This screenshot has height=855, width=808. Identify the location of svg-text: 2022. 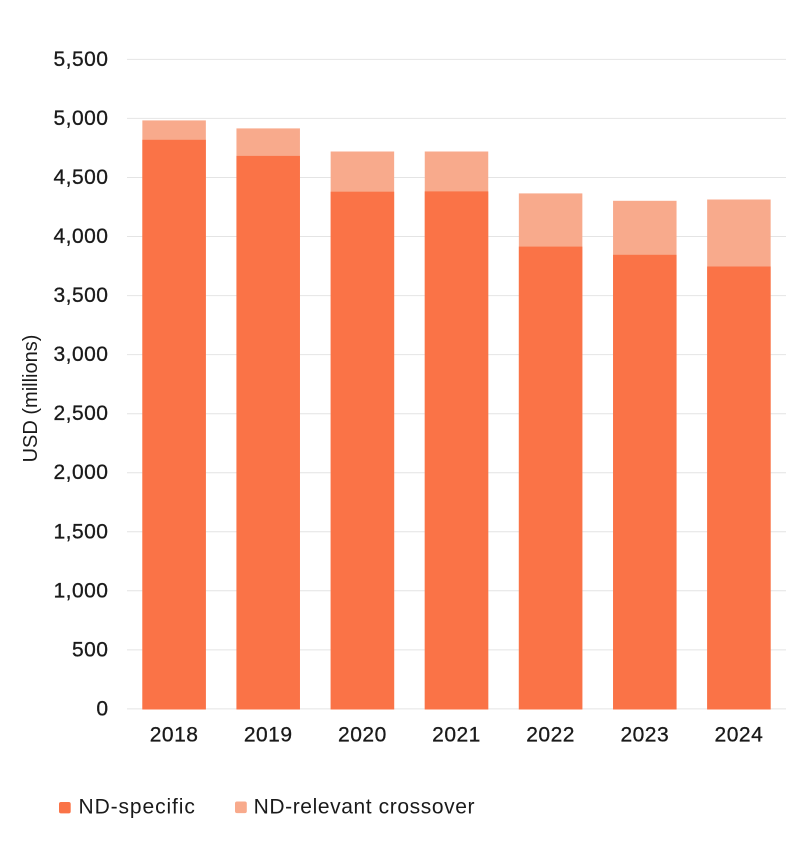
(550, 735).